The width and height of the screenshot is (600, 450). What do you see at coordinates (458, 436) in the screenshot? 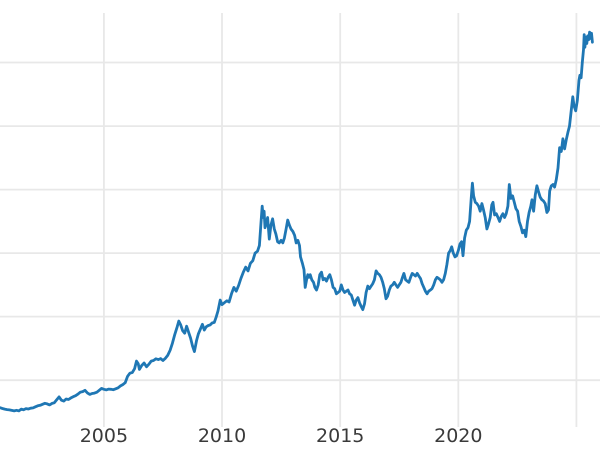
I see `x-tick-label: 2020` at bounding box center [458, 436].